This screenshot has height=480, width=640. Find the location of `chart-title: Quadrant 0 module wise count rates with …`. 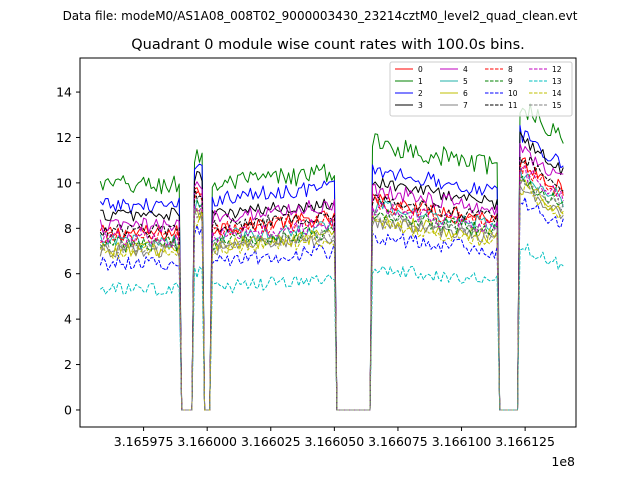

chart-title: Quadrant 0 module wise count rates with … is located at coordinates (328, 45).